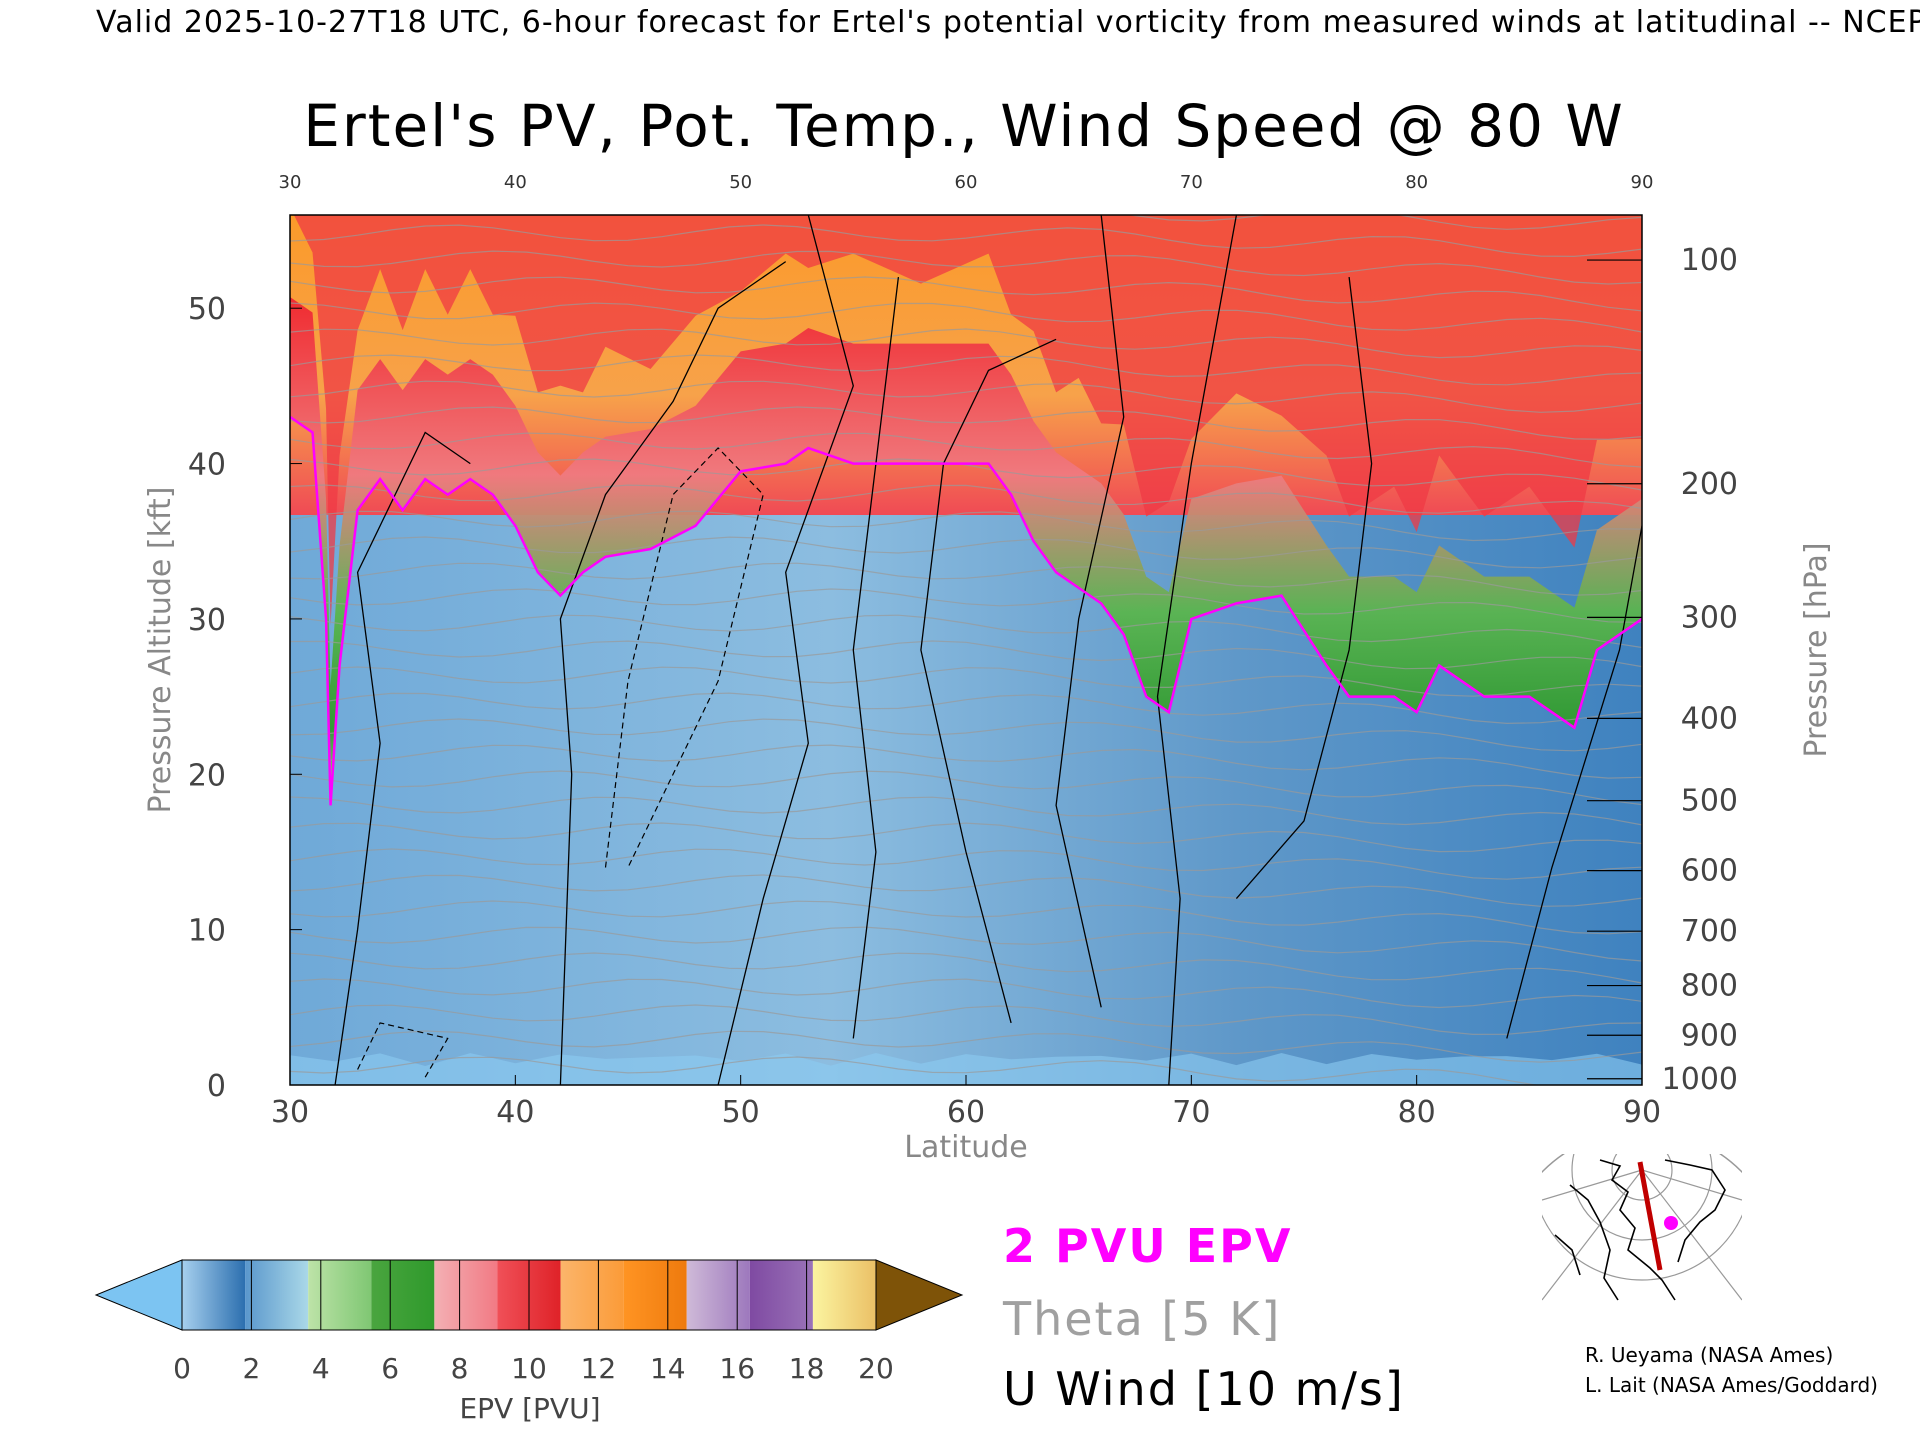  What do you see at coordinates (1642, 1229) in the screenshot?
I see `location-inset-map` at bounding box center [1642, 1229].